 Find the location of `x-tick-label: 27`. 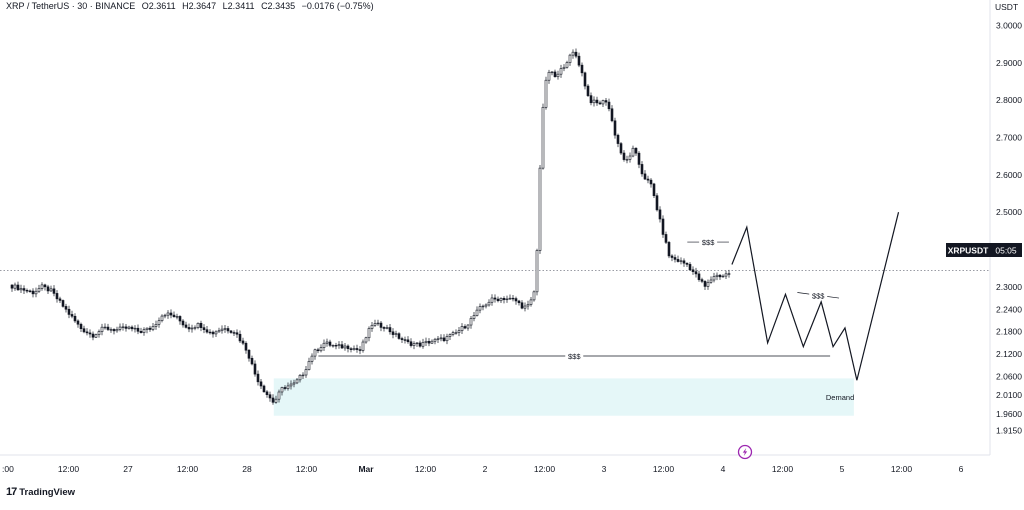

x-tick-label: 27 is located at coordinates (128, 469).